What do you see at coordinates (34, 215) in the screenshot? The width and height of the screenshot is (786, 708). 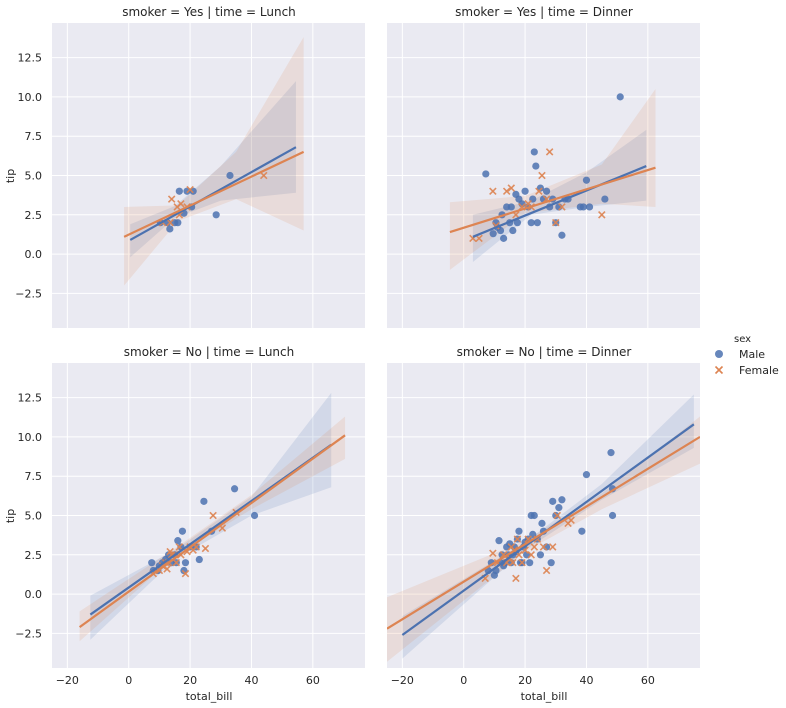 I see `y-tick-label: 2.5` at bounding box center [34, 215].